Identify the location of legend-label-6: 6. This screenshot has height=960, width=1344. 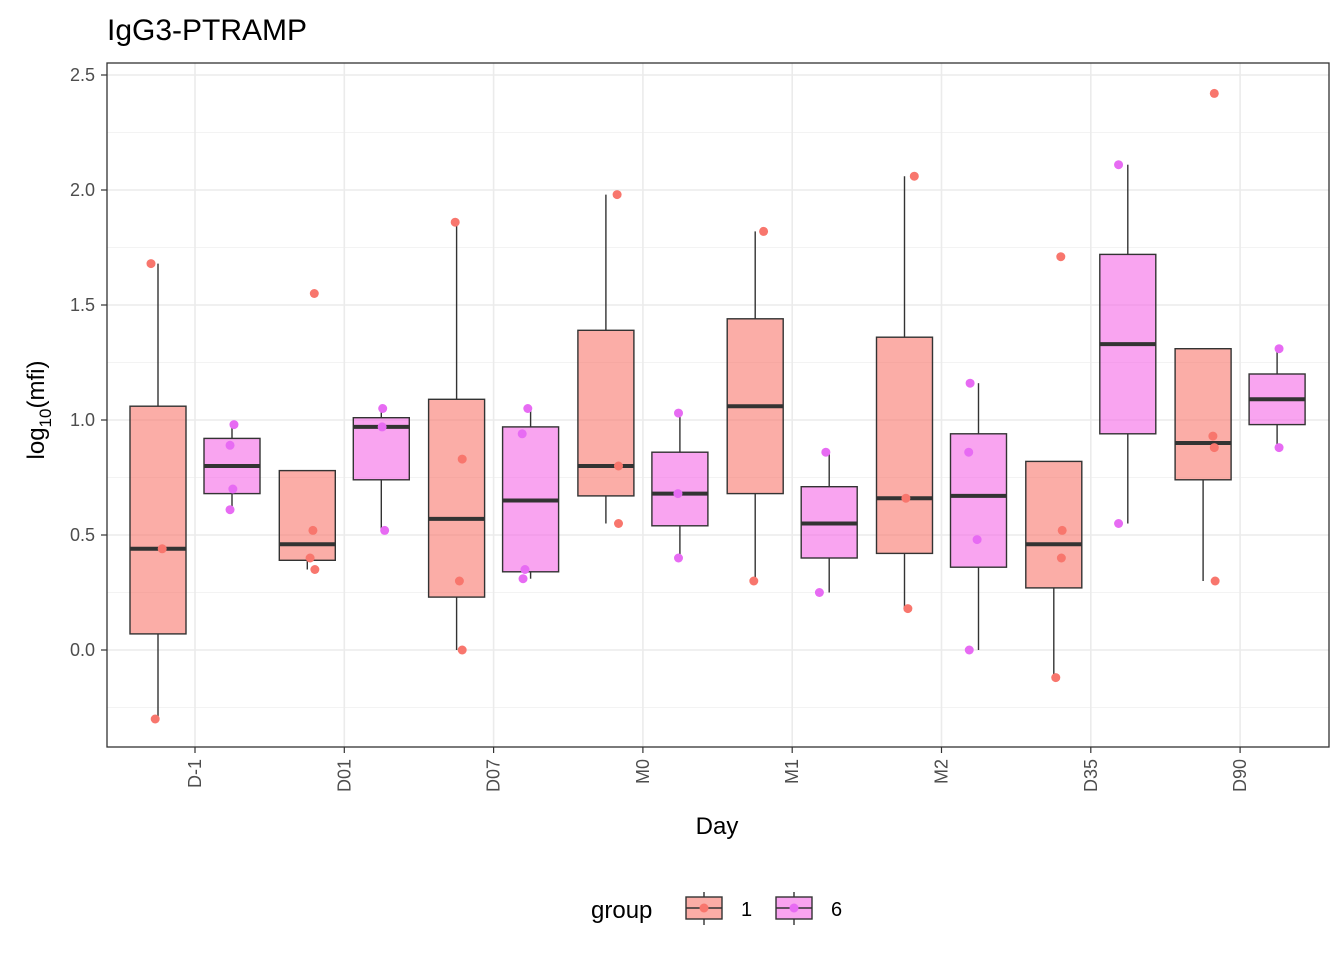
(836, 910).